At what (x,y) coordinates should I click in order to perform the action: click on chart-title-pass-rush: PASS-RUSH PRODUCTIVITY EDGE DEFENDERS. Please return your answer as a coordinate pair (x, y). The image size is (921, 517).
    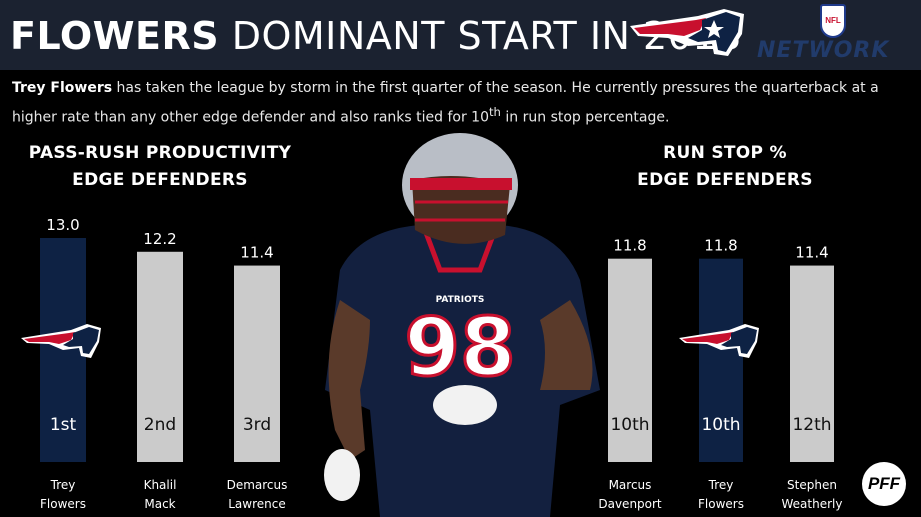
    Looking at the image, I should click on (160, 167).